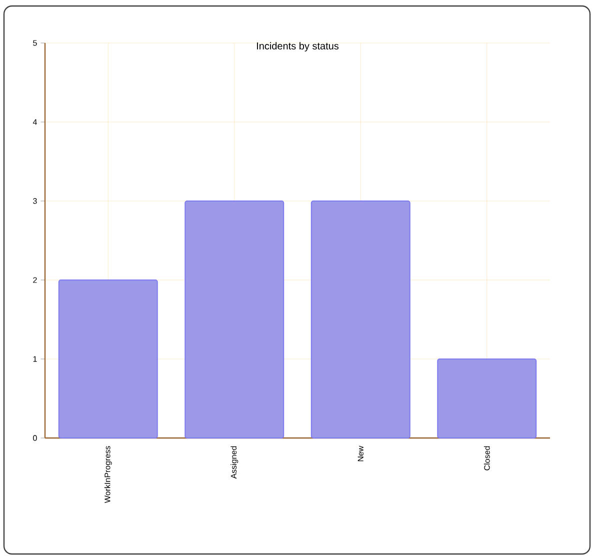 The image size is (599, 559). Describe the element at coordinates (234, 462) in the screenshot. I see `x-tick-label: Assigned` at that location.